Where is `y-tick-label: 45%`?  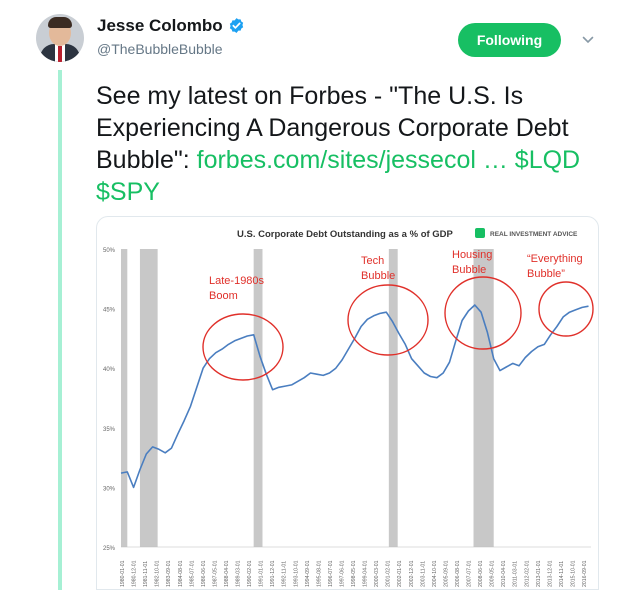
y-tick-label: 45% is located at coordinates (109, 311).